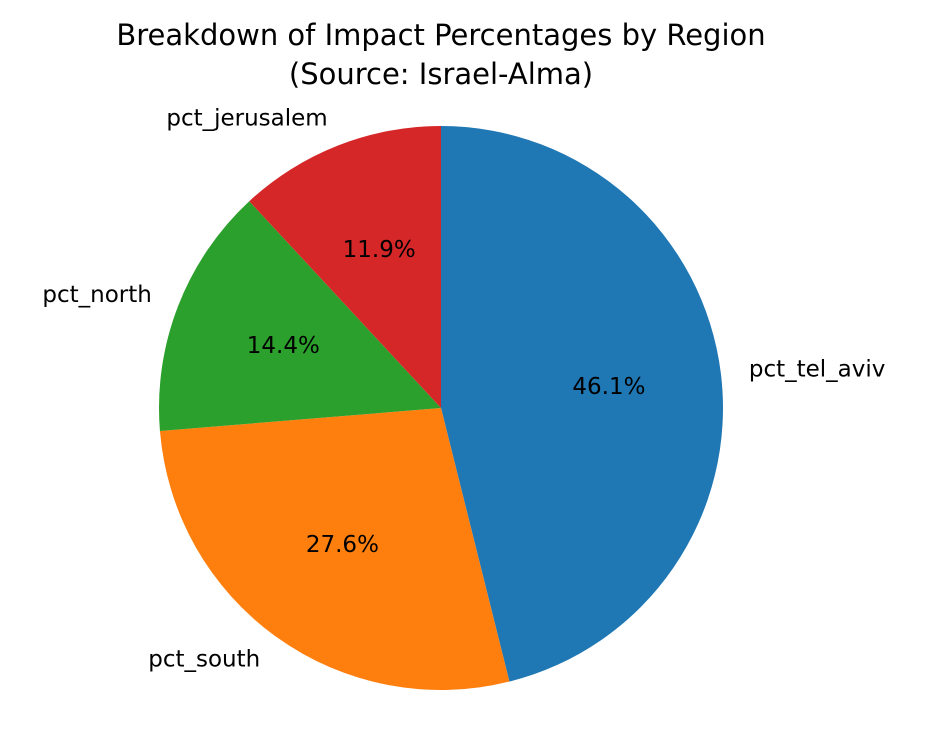 The height and width of the screenshot is (736, 933). I want to click on category-label-pct_north: pct_north, so click(96, 295).